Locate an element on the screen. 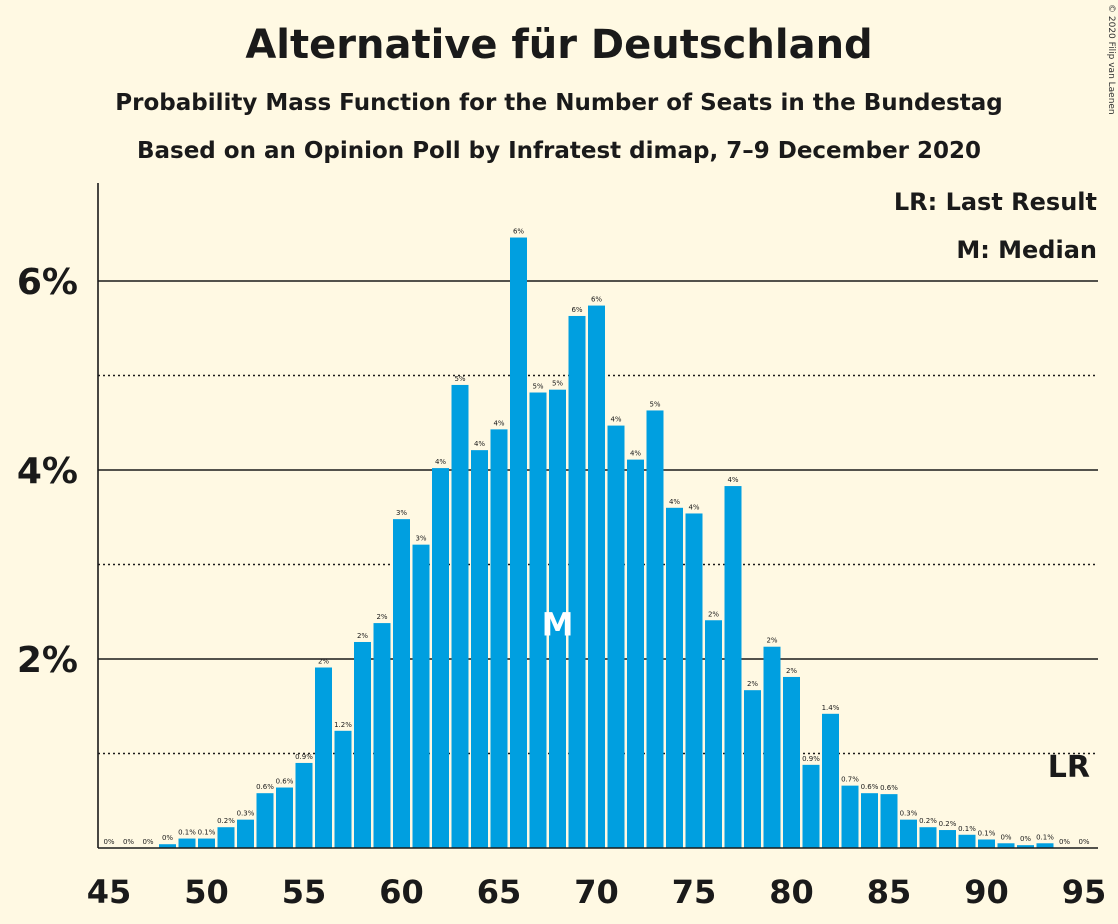 This screenshot has height=924, width=1118. median-marker: M is located at coordinates (558, 624).